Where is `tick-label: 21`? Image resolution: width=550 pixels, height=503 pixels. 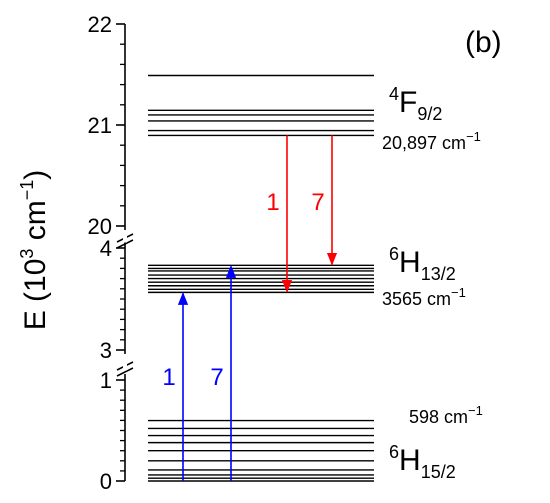 tick-label: 21 is located at coordinates (100, 125).